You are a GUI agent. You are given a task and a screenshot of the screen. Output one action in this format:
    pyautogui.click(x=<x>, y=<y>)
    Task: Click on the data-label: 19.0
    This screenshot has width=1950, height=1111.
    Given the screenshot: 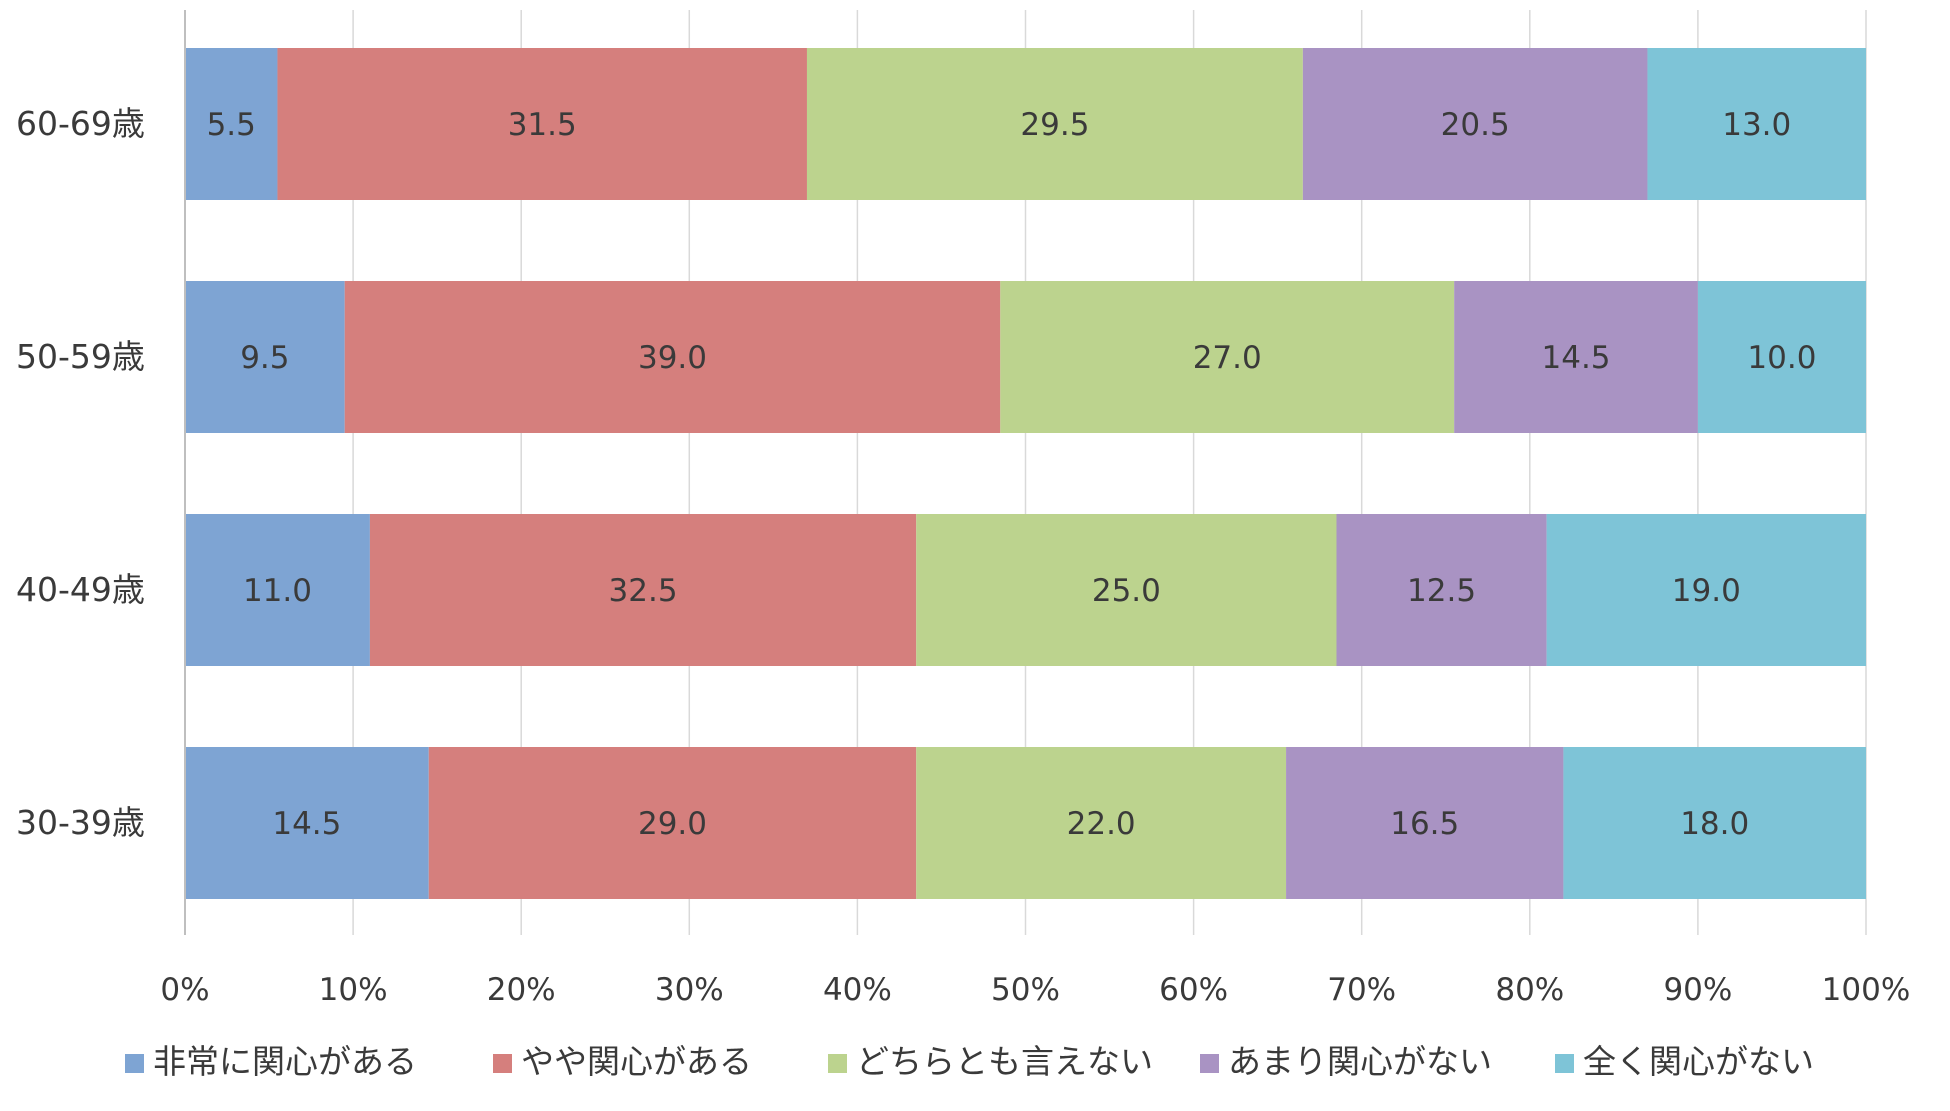 What is the action you would take?
    pyautogui.click(x=1706, y=591)
    